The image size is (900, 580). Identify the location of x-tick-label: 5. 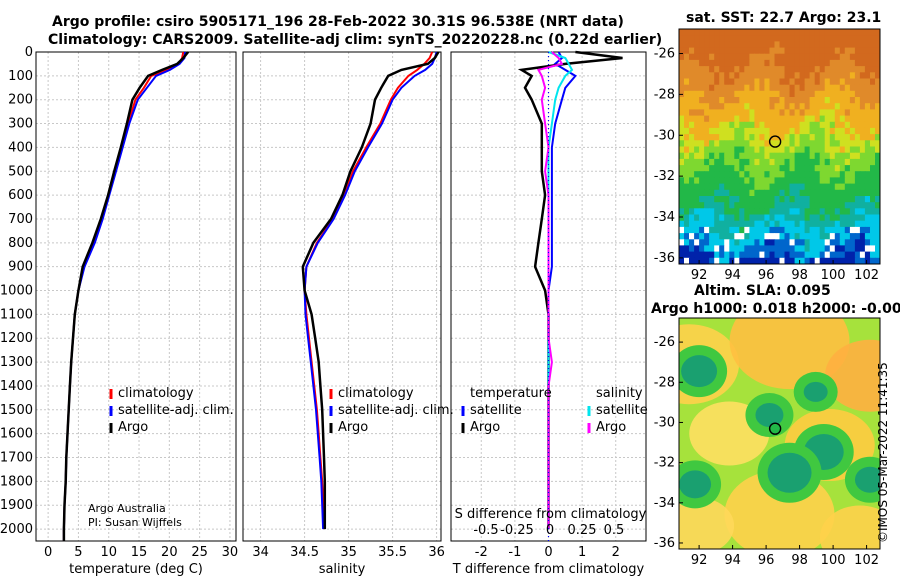
(78, 552).